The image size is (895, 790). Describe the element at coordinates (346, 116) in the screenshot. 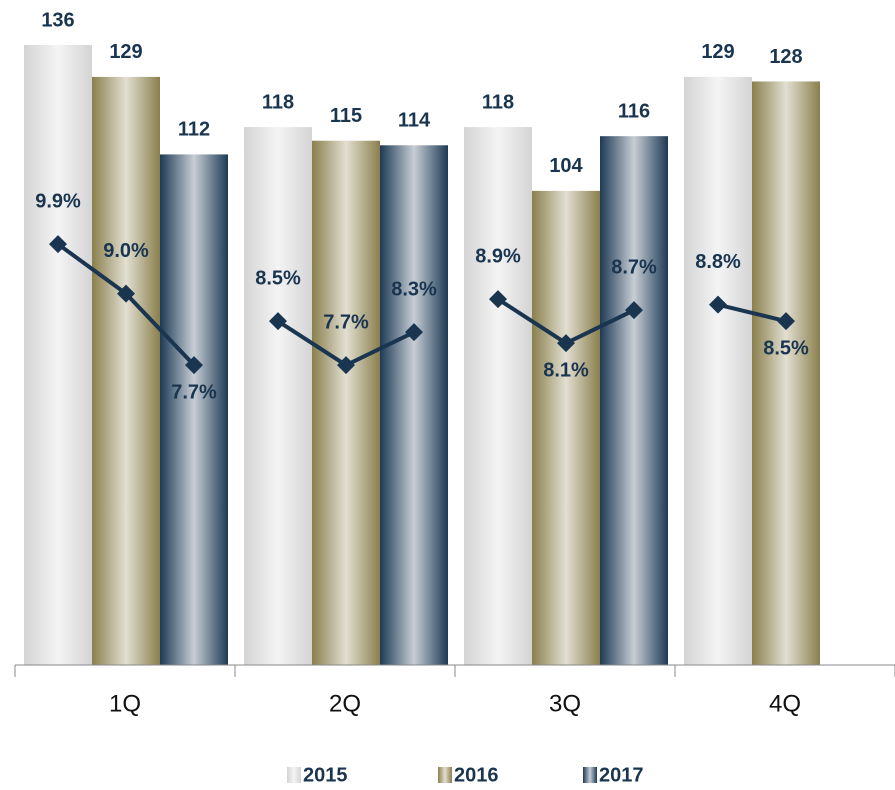

I see `bar-value-label: 115` at that location.